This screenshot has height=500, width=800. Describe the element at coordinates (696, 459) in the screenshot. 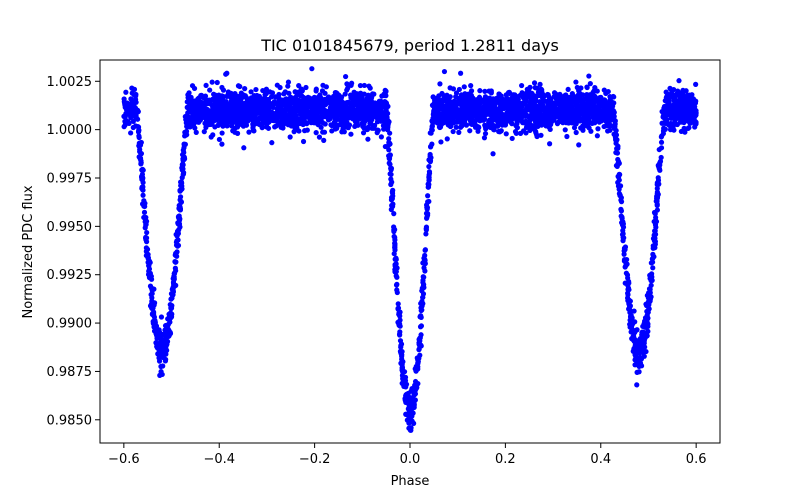

I see `x-tick-label: 0.6` at that location.